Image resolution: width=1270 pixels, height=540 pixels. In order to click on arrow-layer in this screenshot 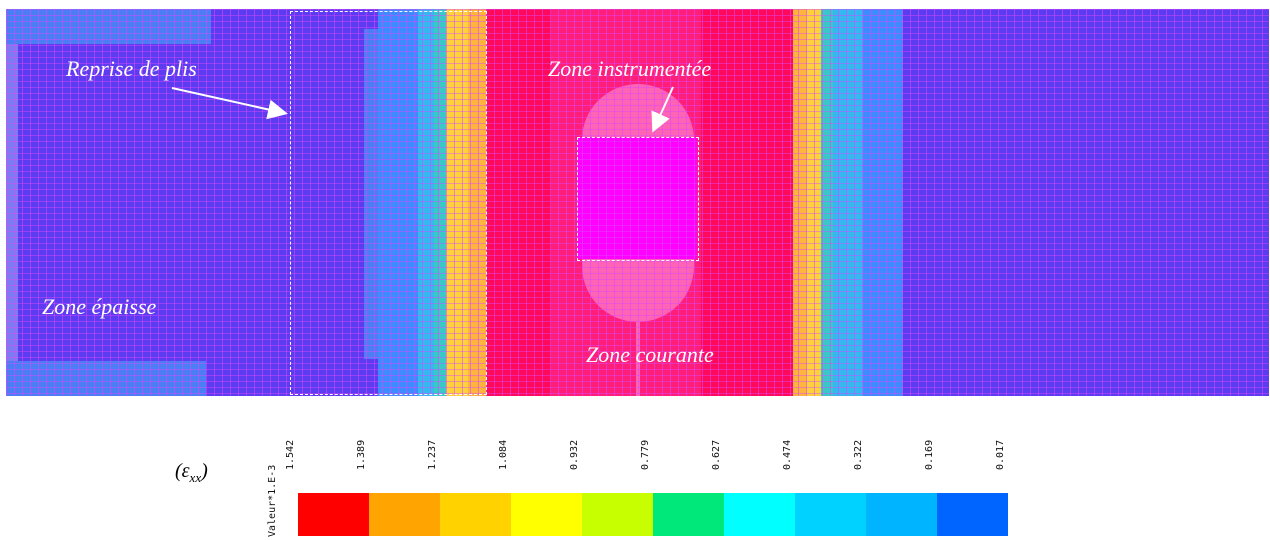, I will do `click(422, 109)`.